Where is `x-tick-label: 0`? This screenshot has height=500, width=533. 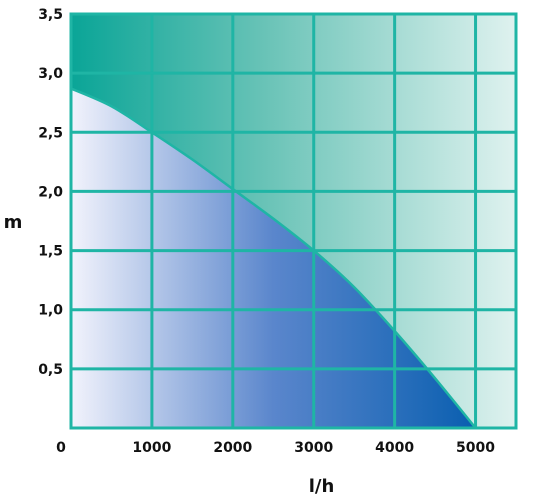 x-tick-label: 0 is located at coordinates (61, 448).